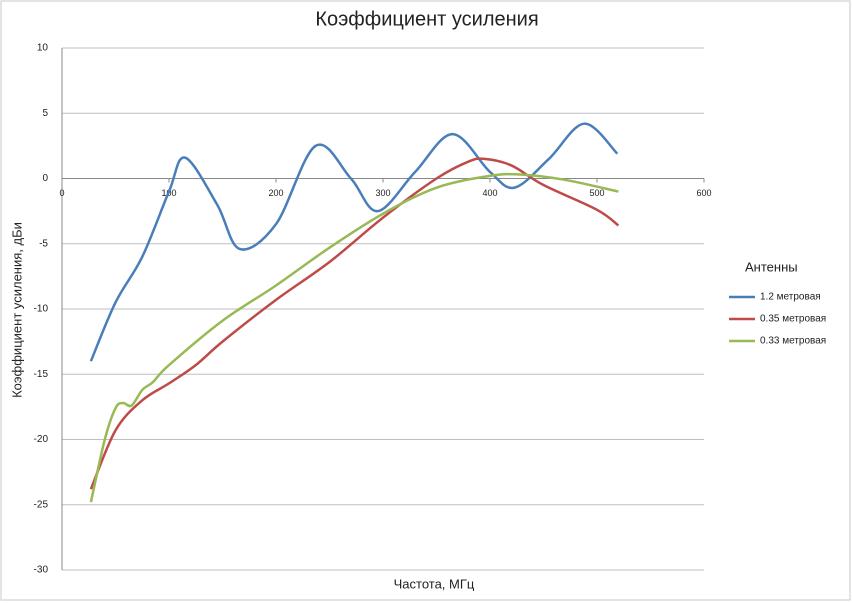  What do you see at coordinates (41, 570) in the screenshot?
I see `y-tick-label: -30` at bounding box center [41, 570].